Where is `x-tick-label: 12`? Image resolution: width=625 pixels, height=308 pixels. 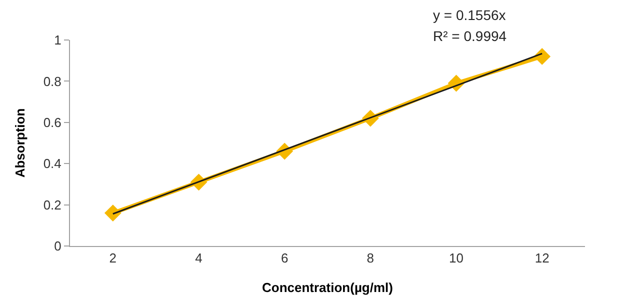 x-tick-label: 12 is located at coordinates (542, 258).